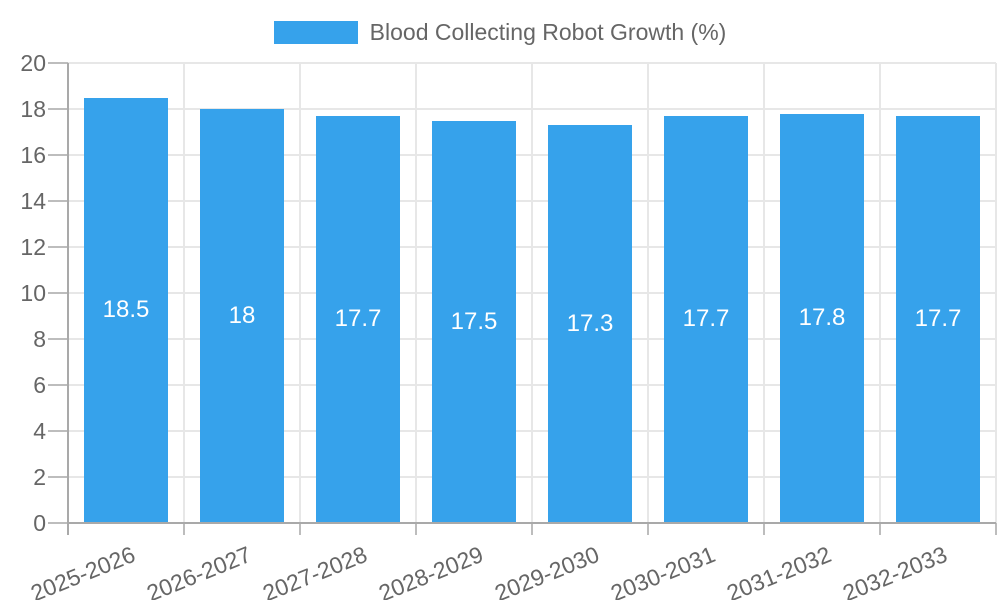 Image resolution: width=1000 pixels, height=600 pixels. I want to click on bar-value-label: 18, so click(242, 315).